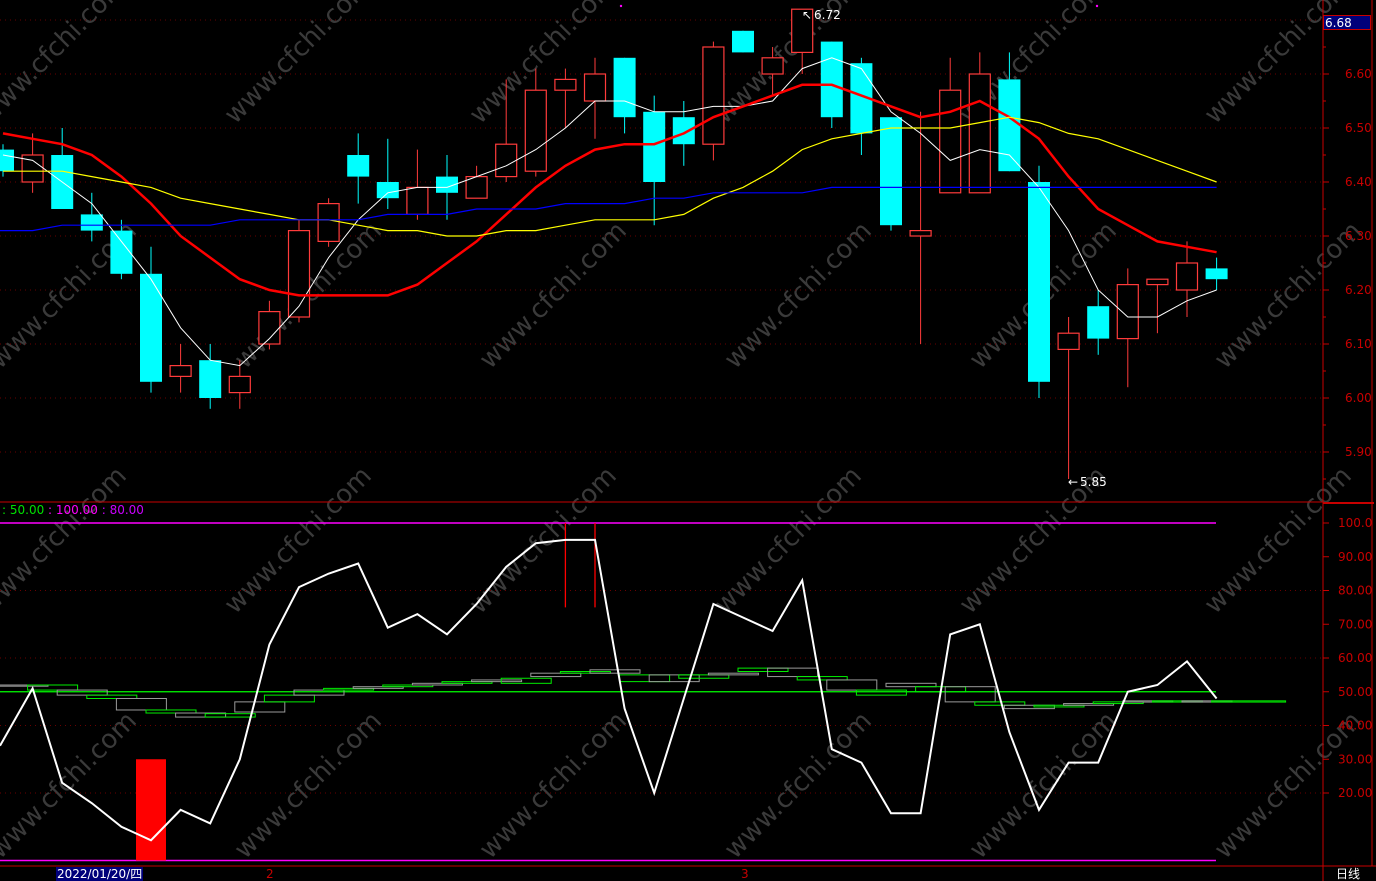 The height and width of the screenshot is (881, 1376). I want to click on price-tick-label: 5.90, so click(1358, 452).